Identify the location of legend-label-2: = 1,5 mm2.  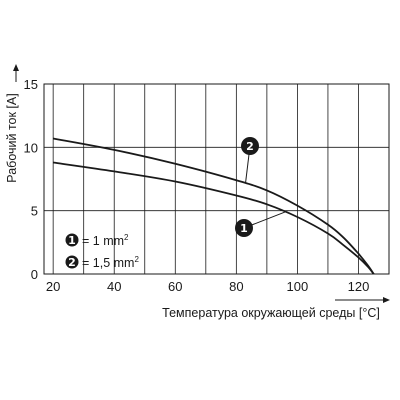
(110, 262).